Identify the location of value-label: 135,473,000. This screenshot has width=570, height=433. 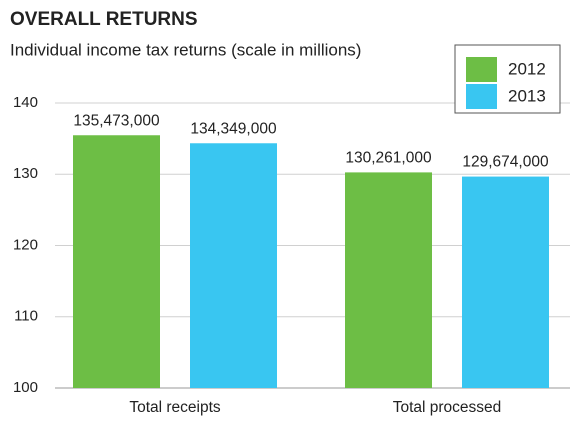
(116, 120).